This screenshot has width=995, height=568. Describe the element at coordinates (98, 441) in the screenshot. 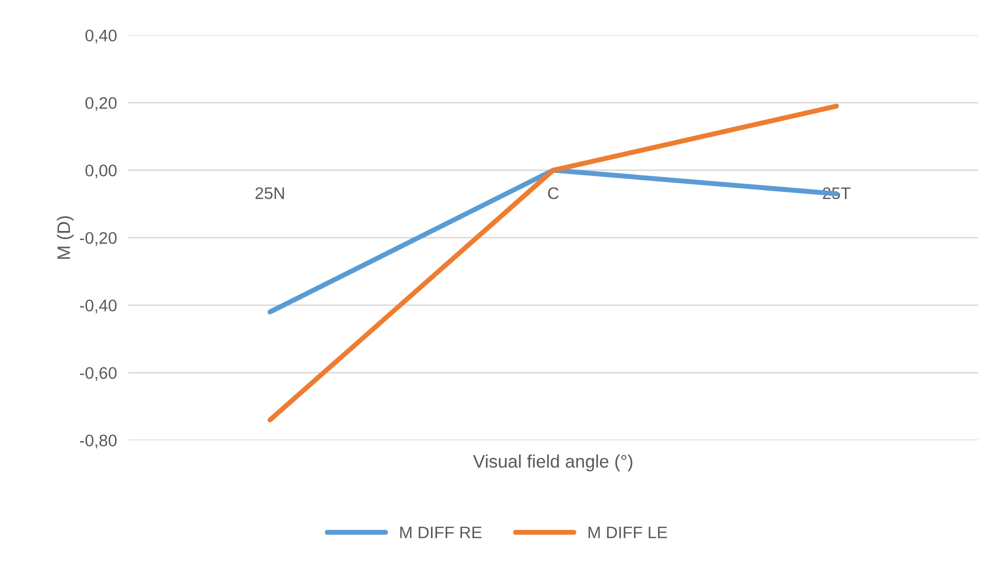

I see `y-tick-label: -0,80` at that location.